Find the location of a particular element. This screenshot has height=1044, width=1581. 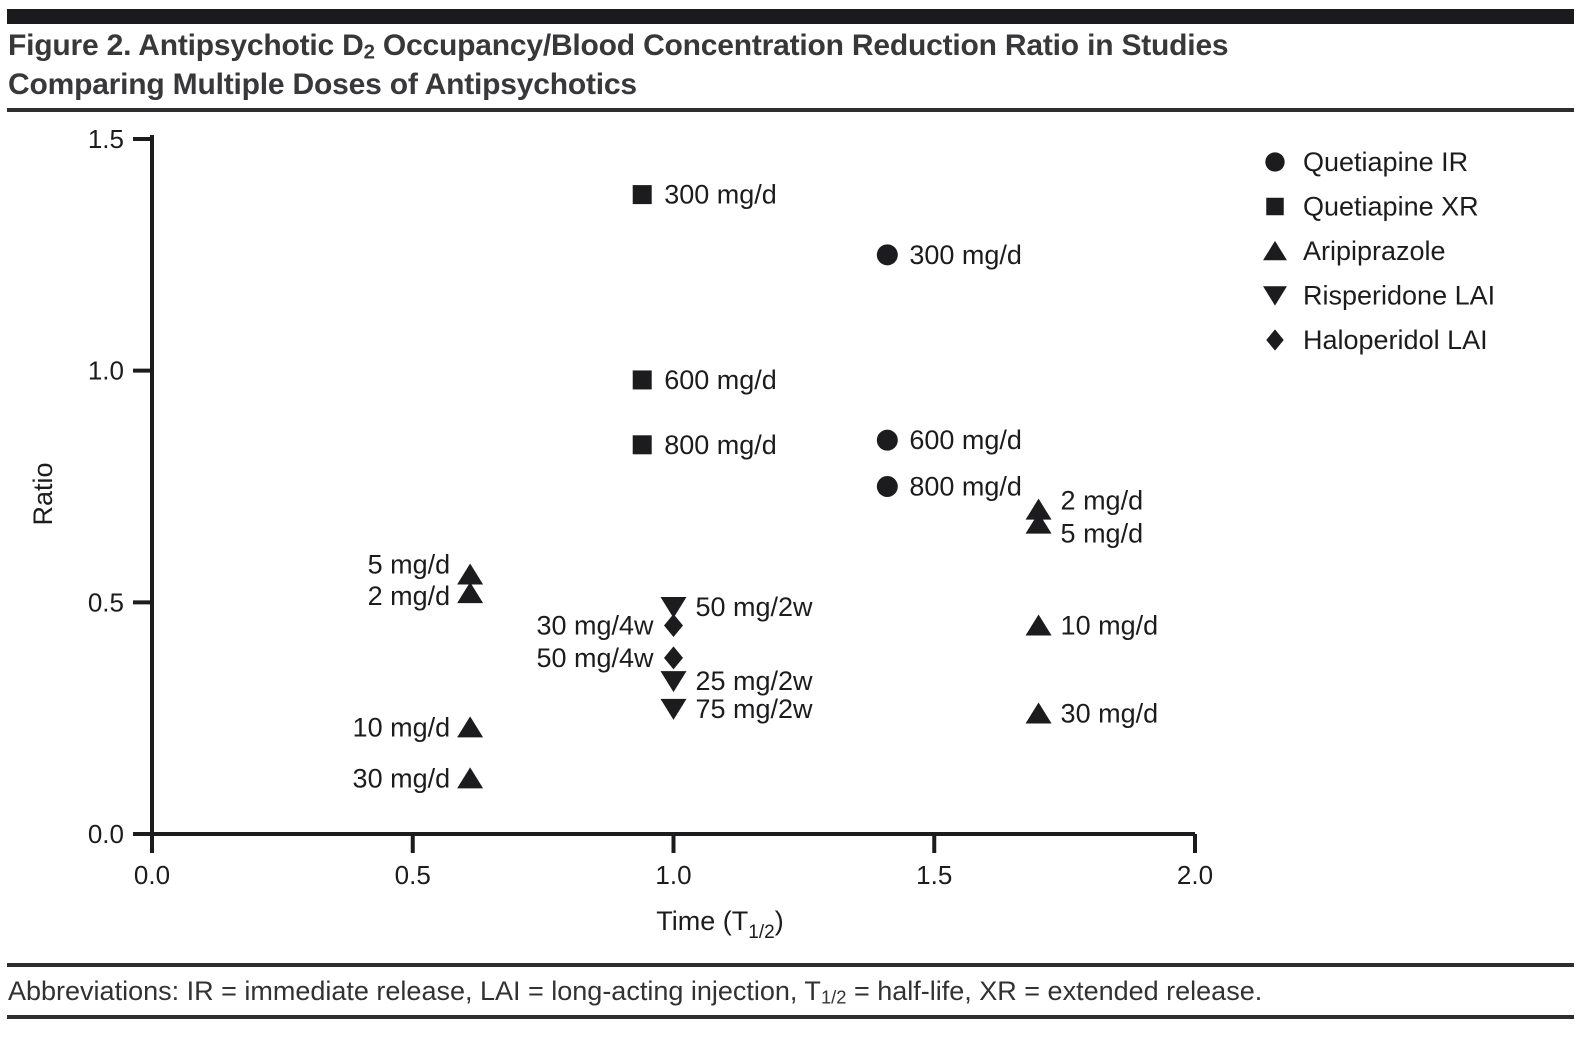

top-bar is located at coordinates (790, 16).